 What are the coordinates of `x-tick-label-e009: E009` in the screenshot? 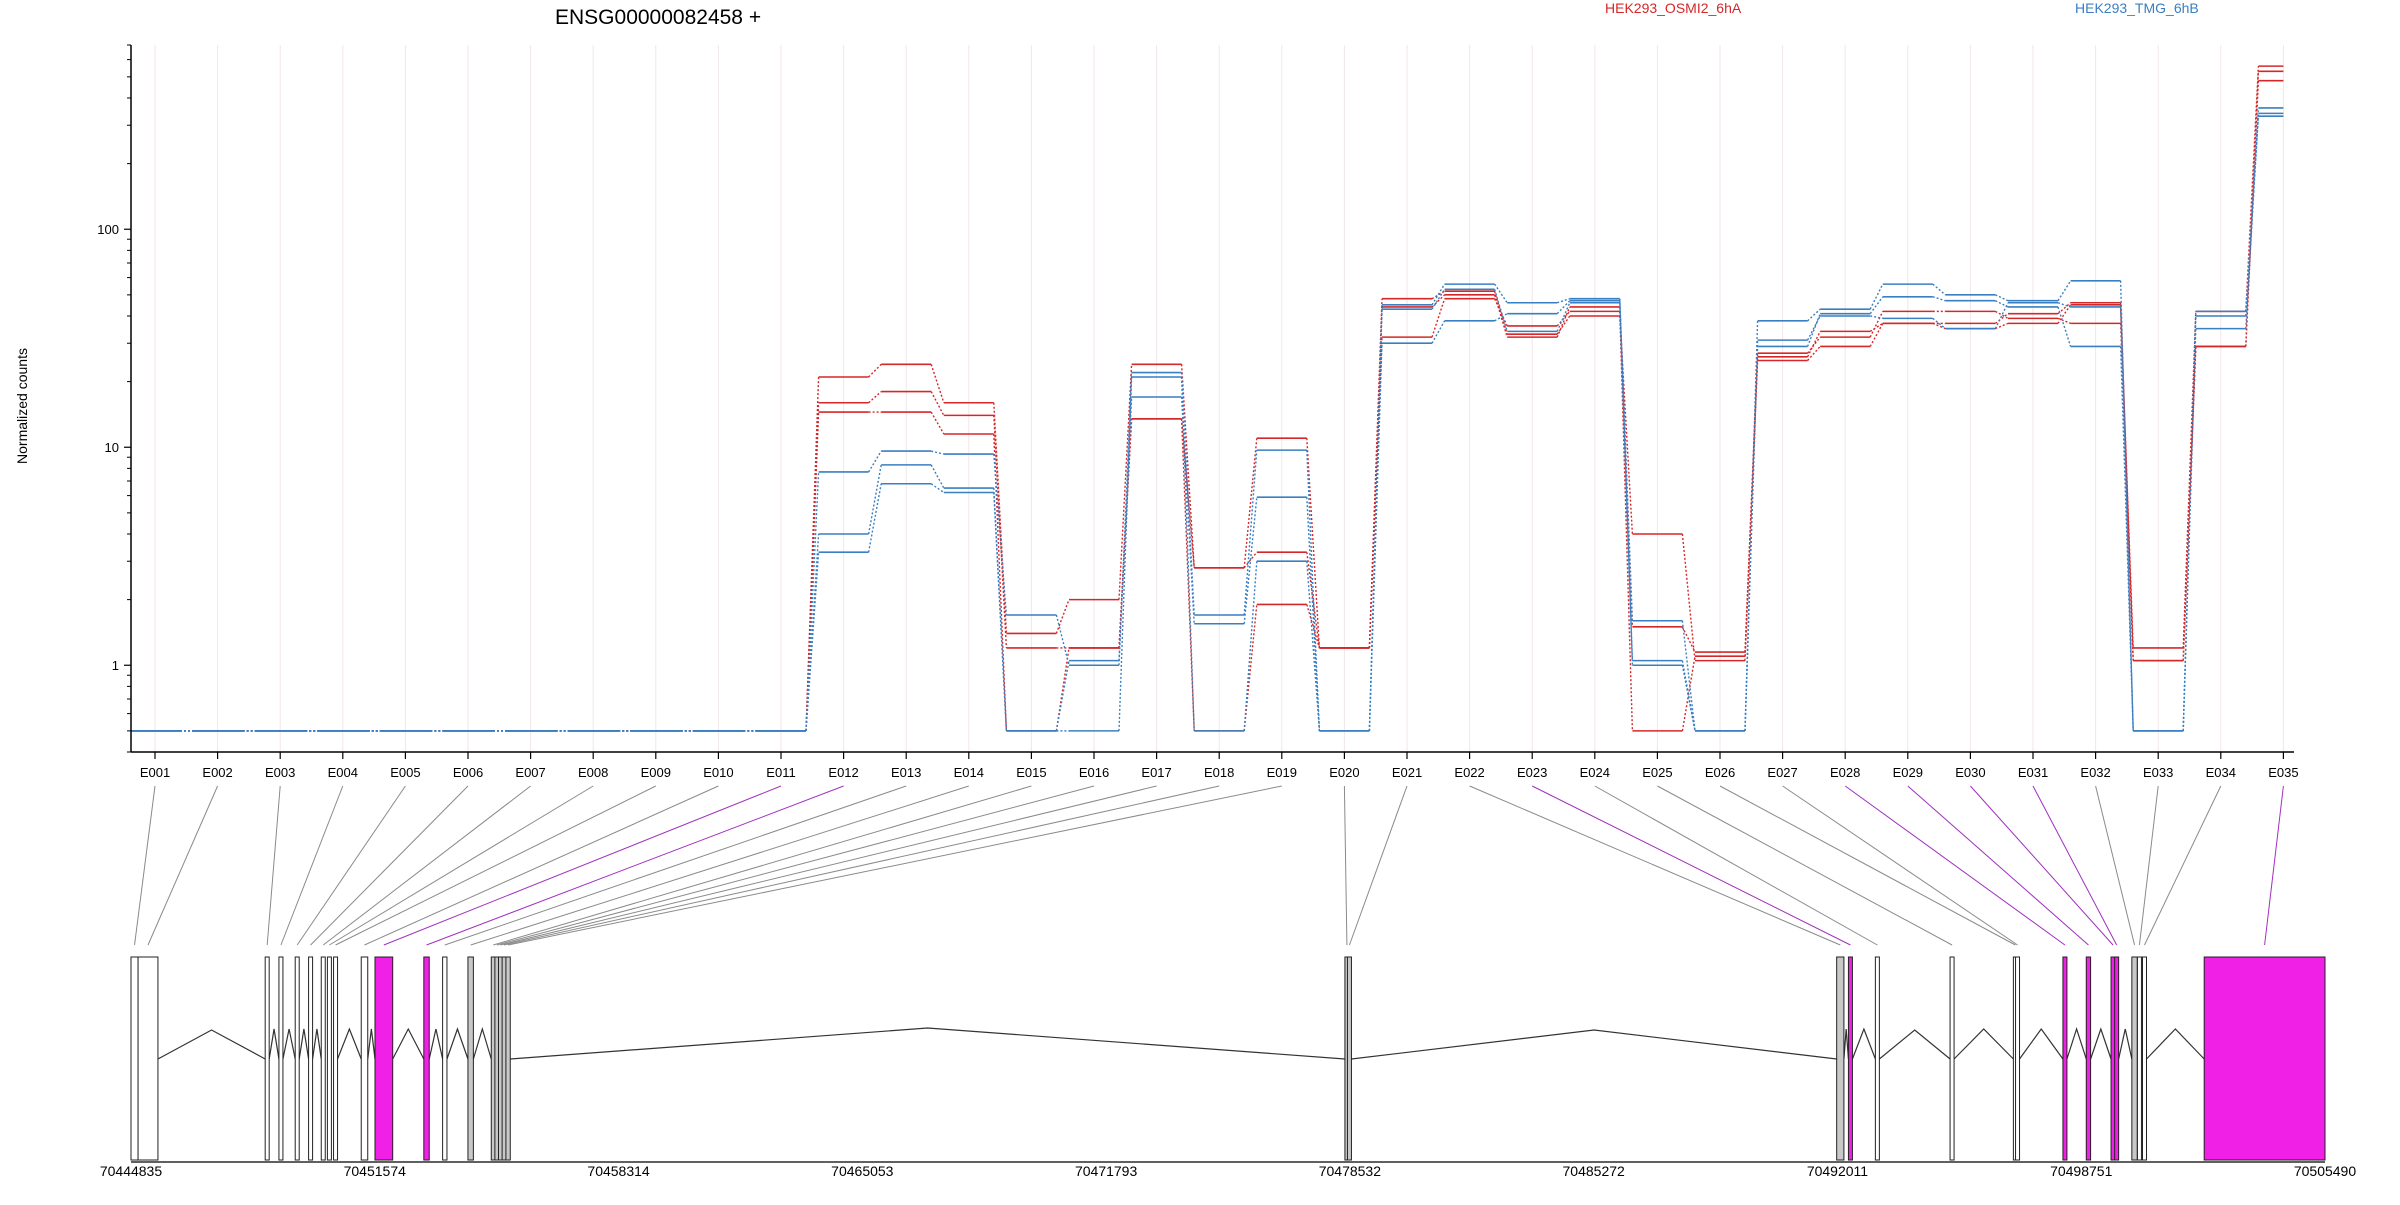 It's located at (656, 772).